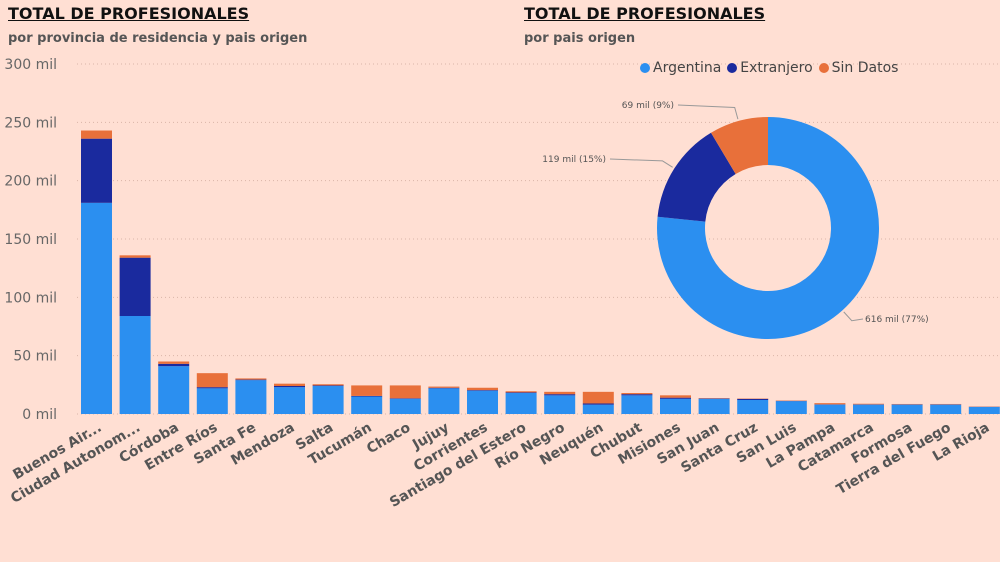  I want to click on donut-legend: Argentina Extranjero Sin Datos, so click(769, 68).